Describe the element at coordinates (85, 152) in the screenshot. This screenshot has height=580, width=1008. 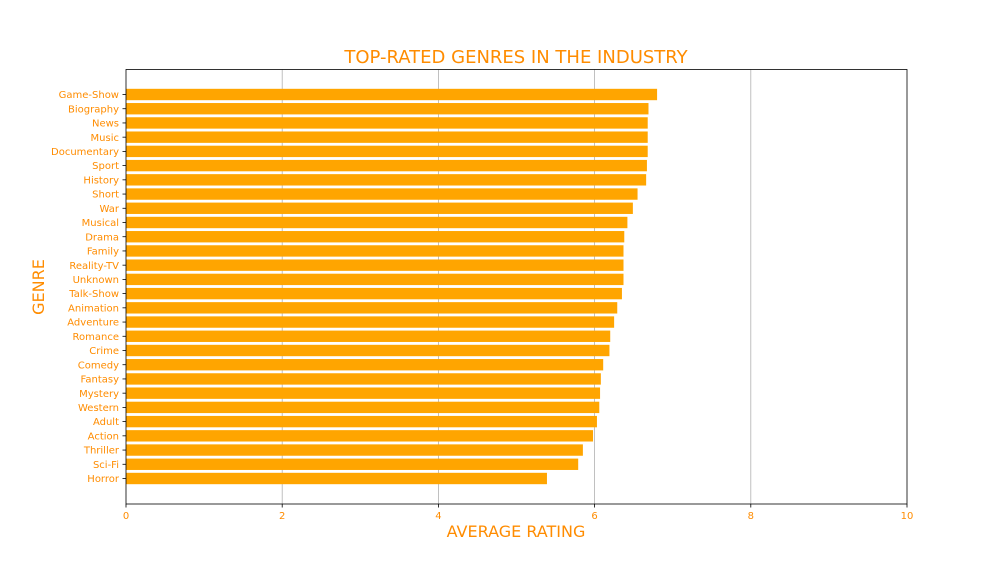
I see `y-tick-label: Documentary` at that location.